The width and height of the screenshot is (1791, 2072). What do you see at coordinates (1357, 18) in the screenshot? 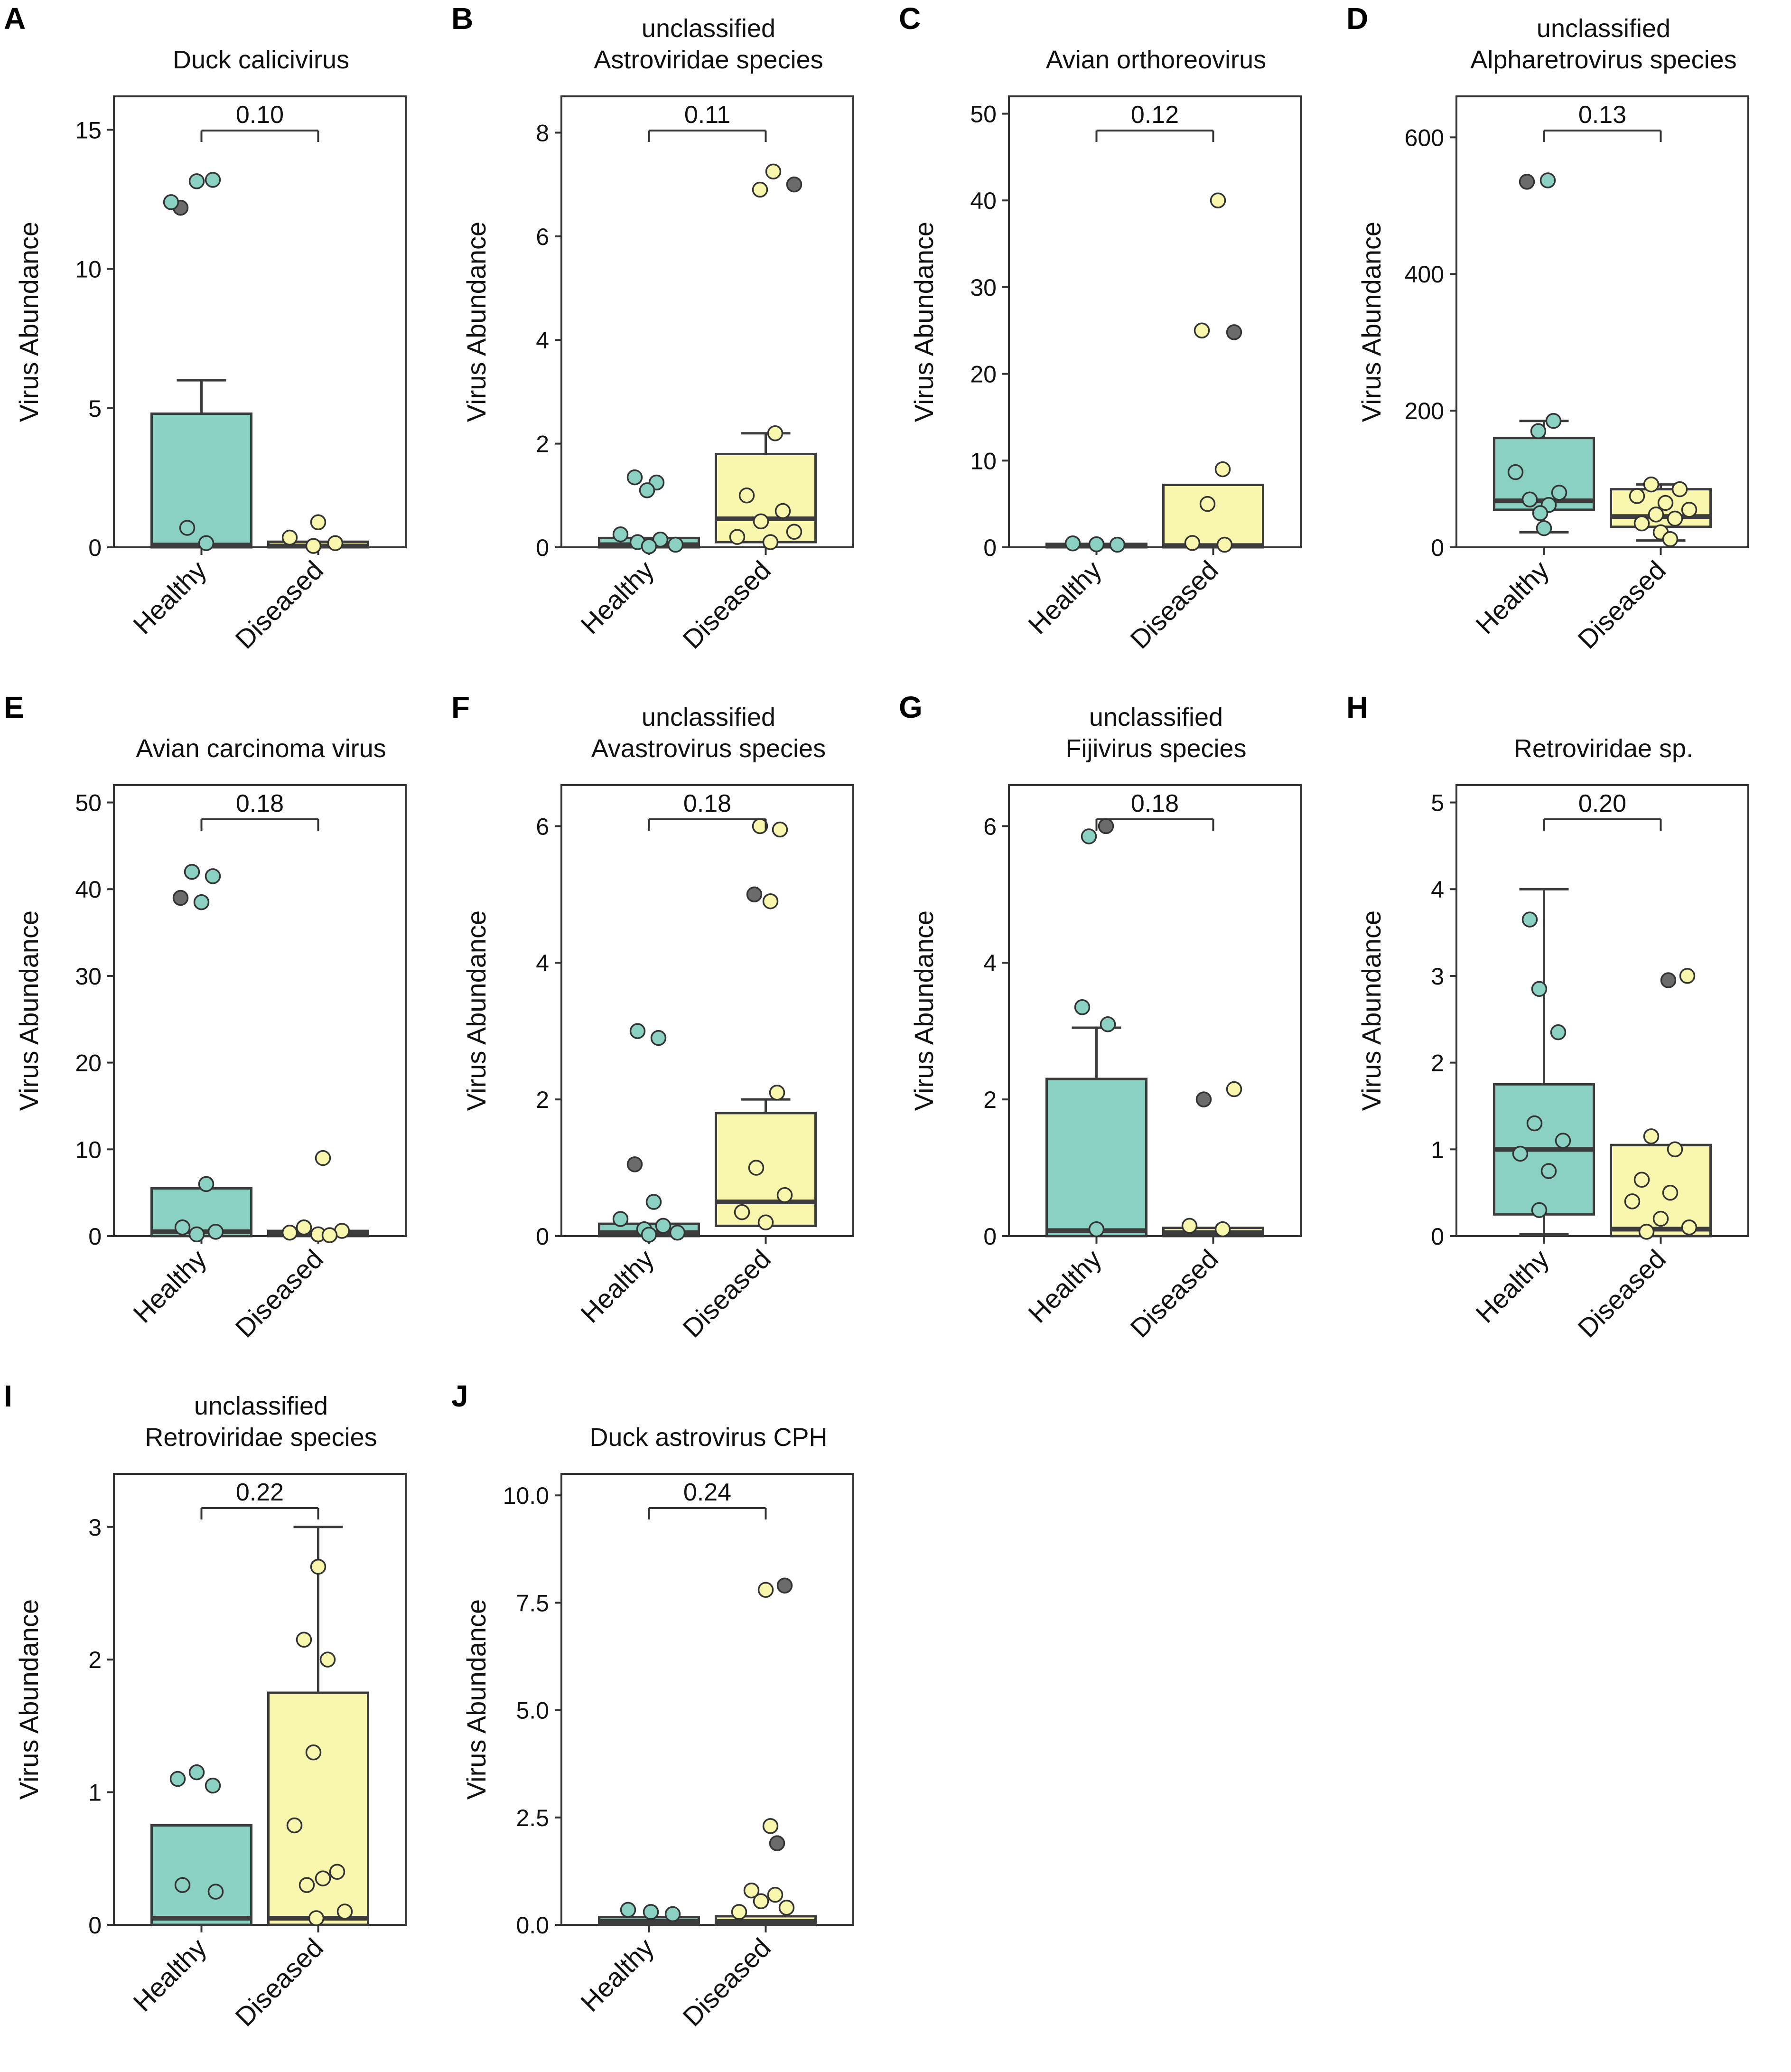
I see `panel-letter-d: D` at bounding box center [1357, 18].